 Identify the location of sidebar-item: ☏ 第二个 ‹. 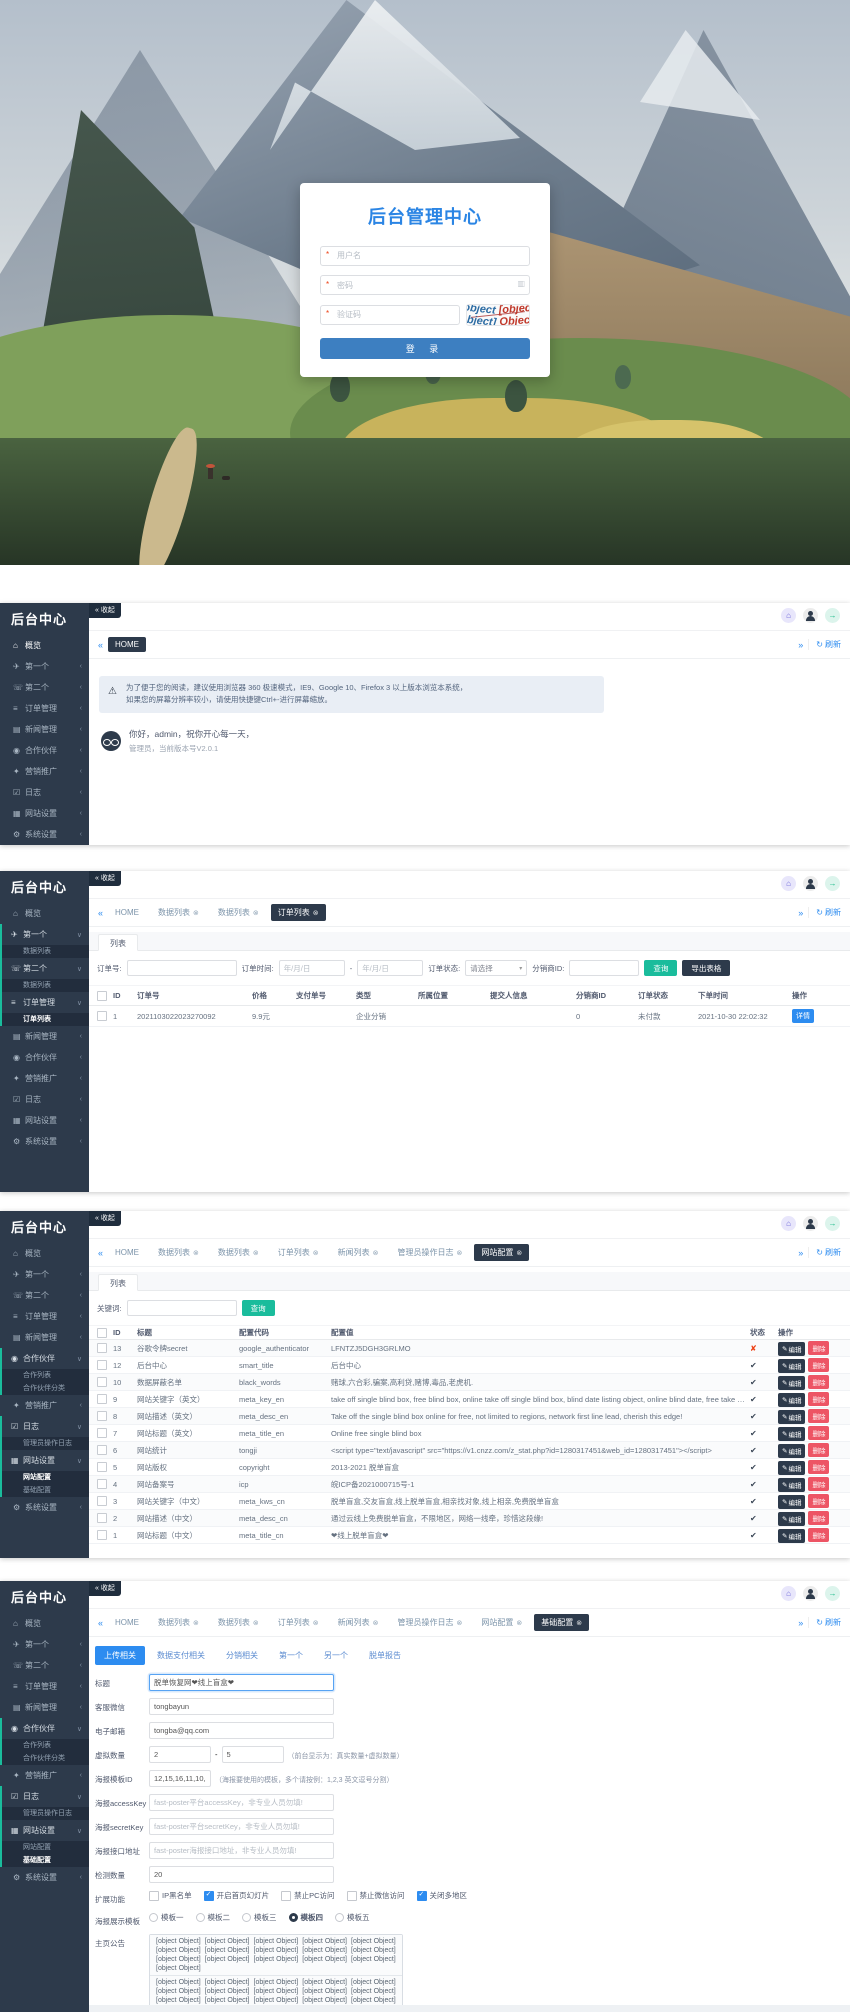
(45, 1295).